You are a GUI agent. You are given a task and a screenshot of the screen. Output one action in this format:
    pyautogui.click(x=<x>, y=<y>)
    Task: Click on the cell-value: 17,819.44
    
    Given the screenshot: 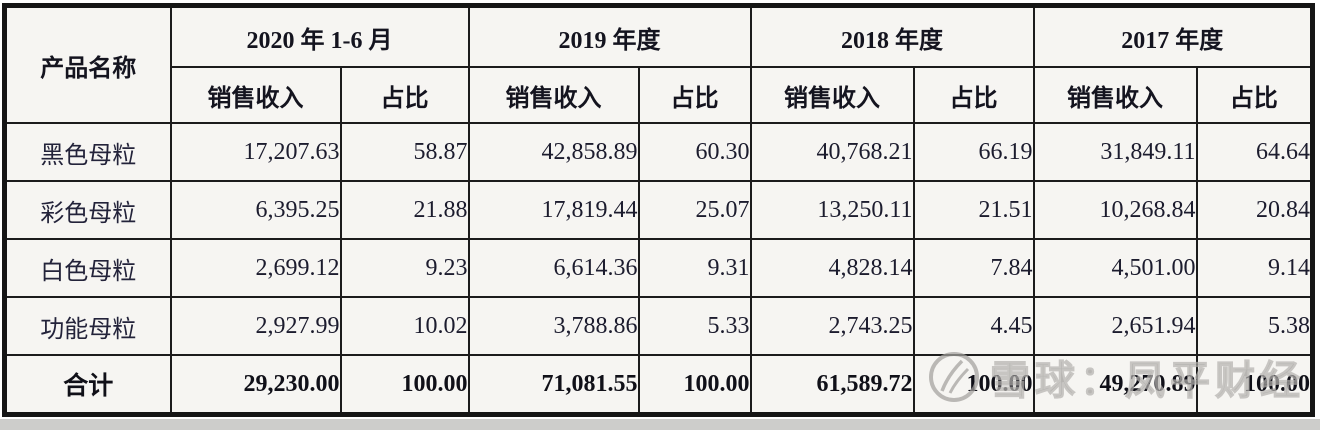 What is the action you would take?
    pyautogui.click(x=553, y=210)
    